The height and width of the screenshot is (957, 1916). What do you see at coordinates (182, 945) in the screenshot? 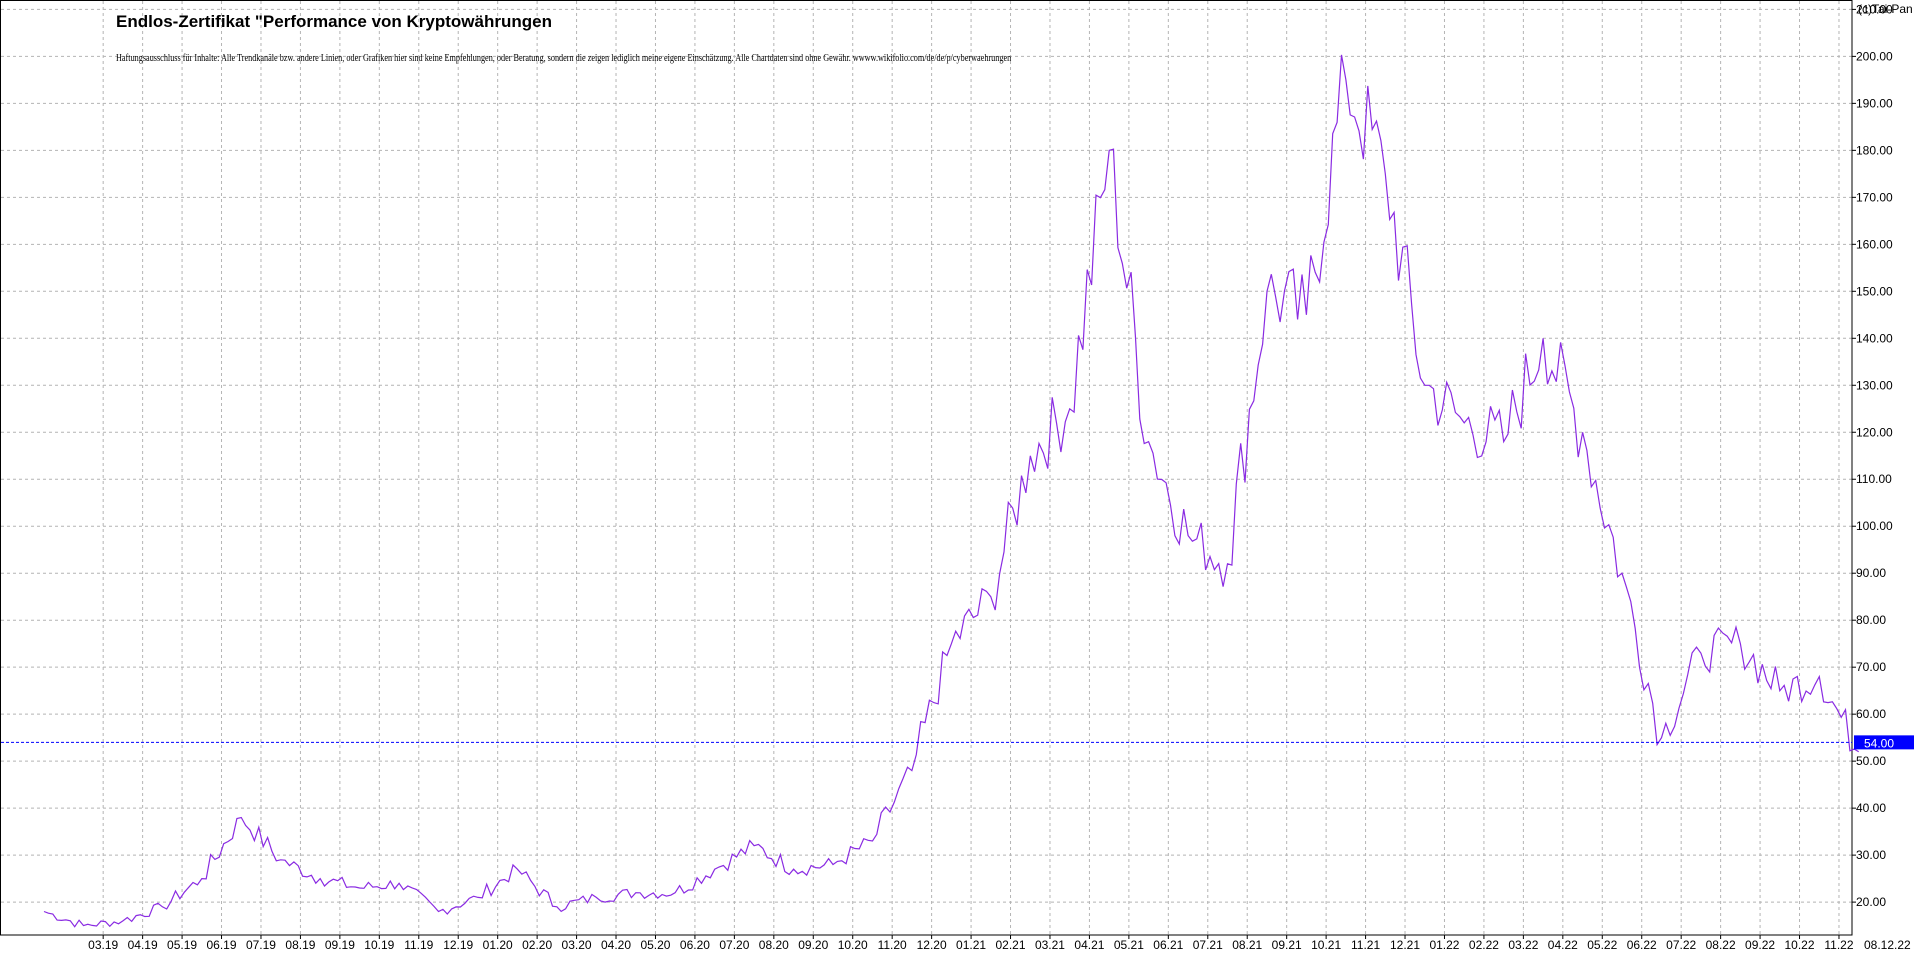
I see `x-tick-label: 05.19` at bounding box center [182, 945].